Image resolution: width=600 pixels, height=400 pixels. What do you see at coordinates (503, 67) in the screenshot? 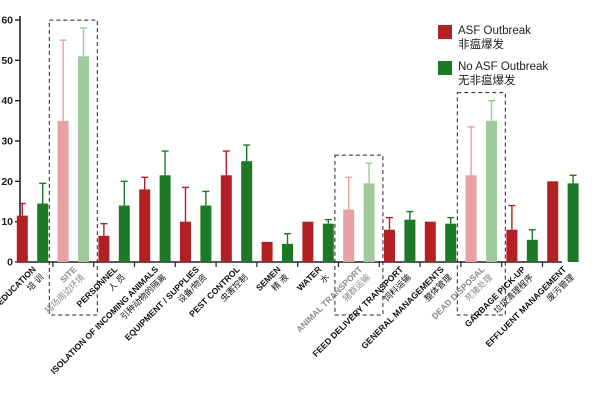
I see `legend-label-no-asf-outbreak-en: No ASF Outbreak` at bounding box center [503, 67].